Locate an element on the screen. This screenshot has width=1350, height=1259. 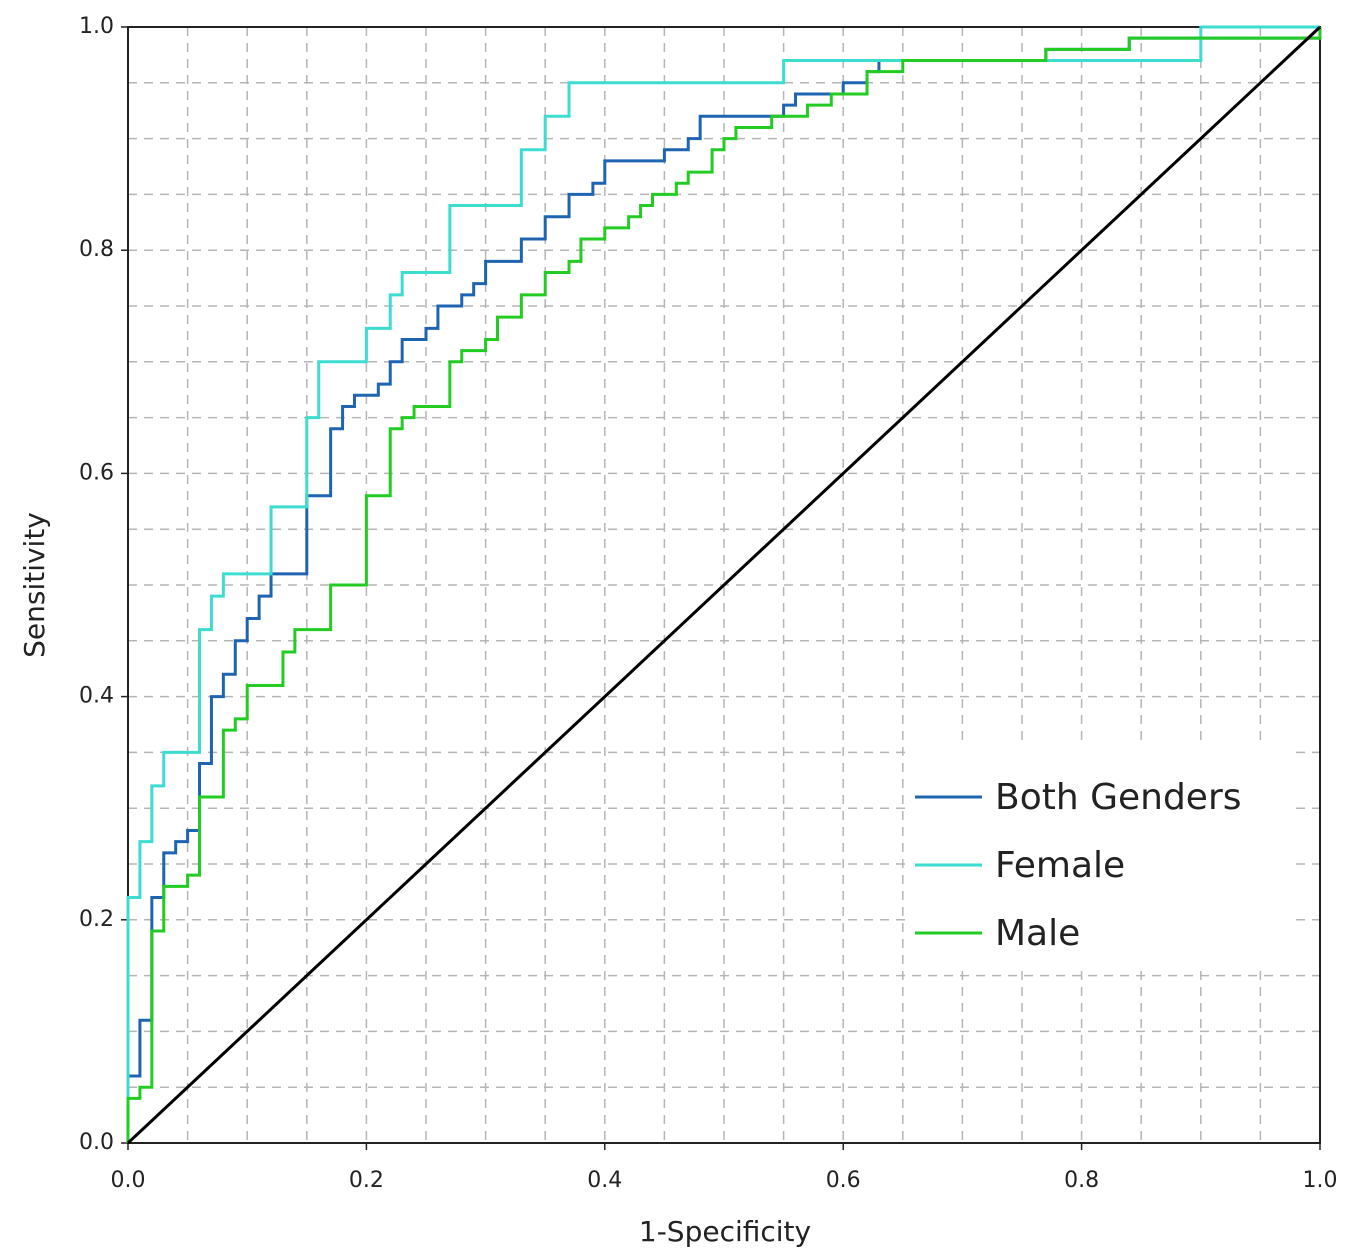
y-tick-label: 1.0 is located at coordinates (96, 26).